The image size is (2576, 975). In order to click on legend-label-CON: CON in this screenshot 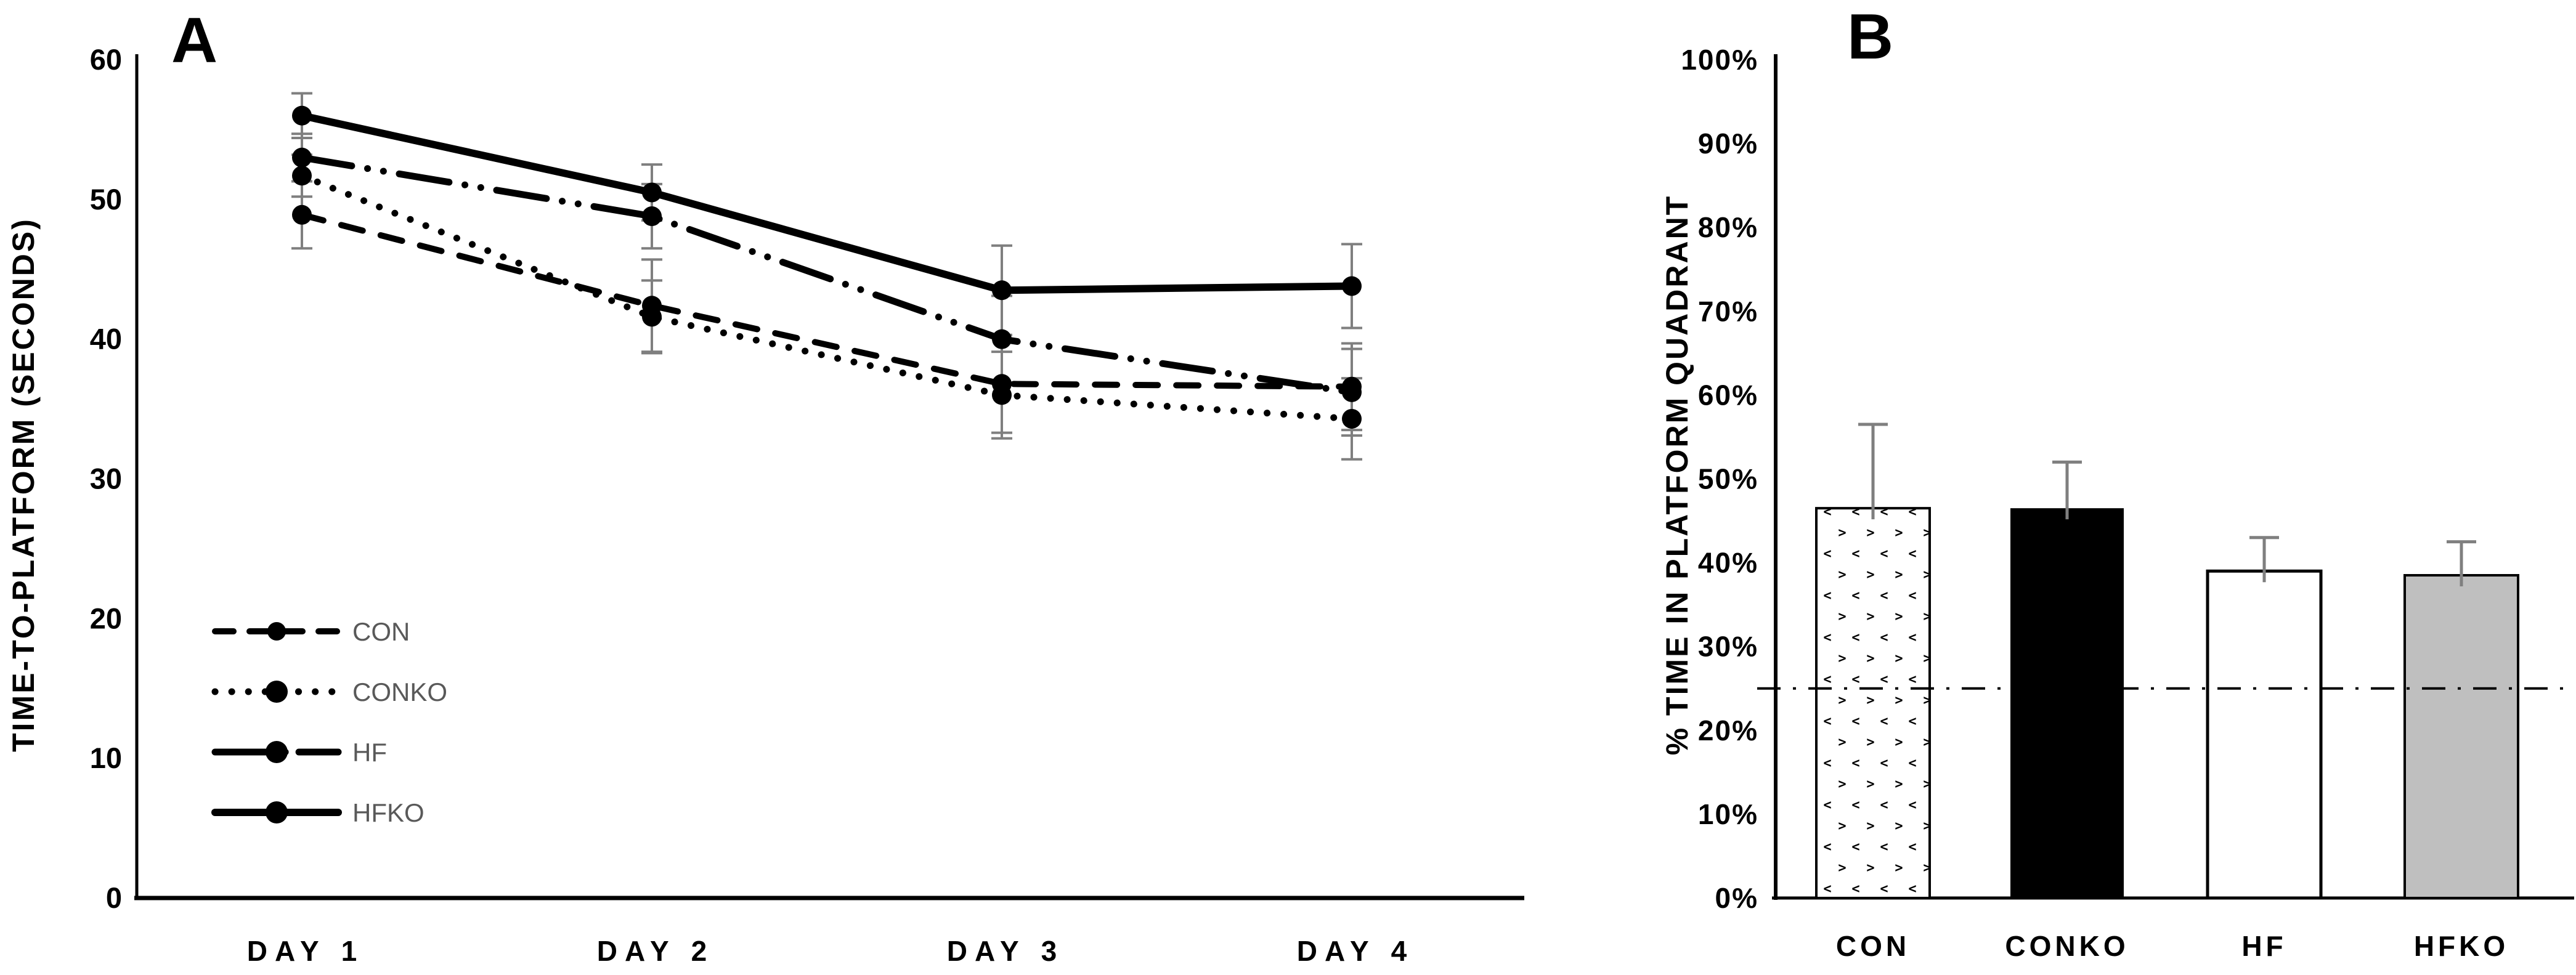, I will do `click(381, 631)`.